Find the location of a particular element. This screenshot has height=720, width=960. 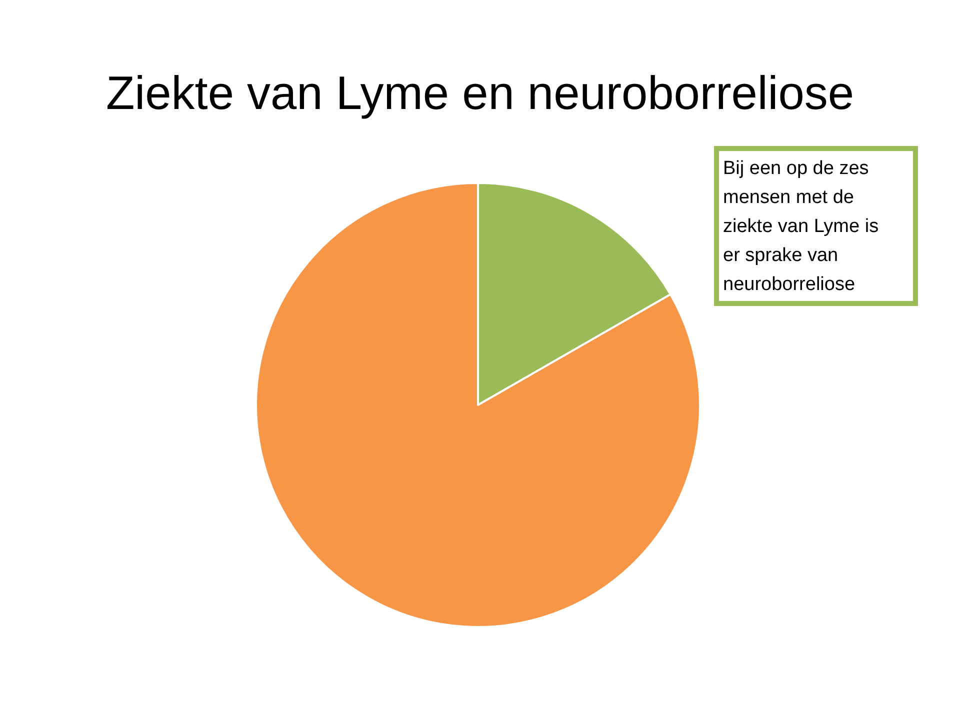

text: Bij een op de zes mensen met de ziekte van Lyme is er sprake van neuroborreliose is located at coordinates (801, 227).